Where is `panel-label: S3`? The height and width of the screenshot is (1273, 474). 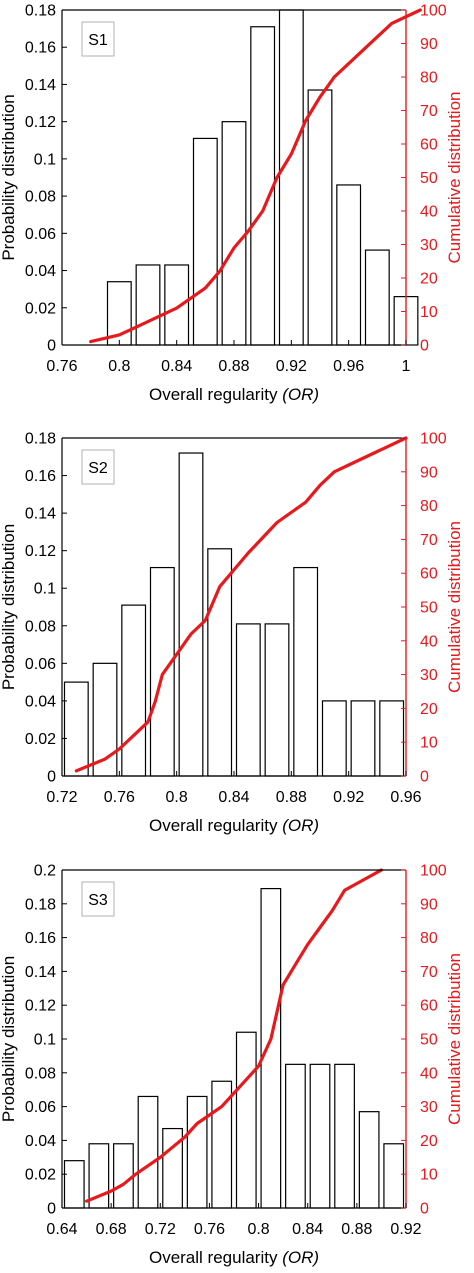 panel-label: S3 is located at coordinates (98, 900).